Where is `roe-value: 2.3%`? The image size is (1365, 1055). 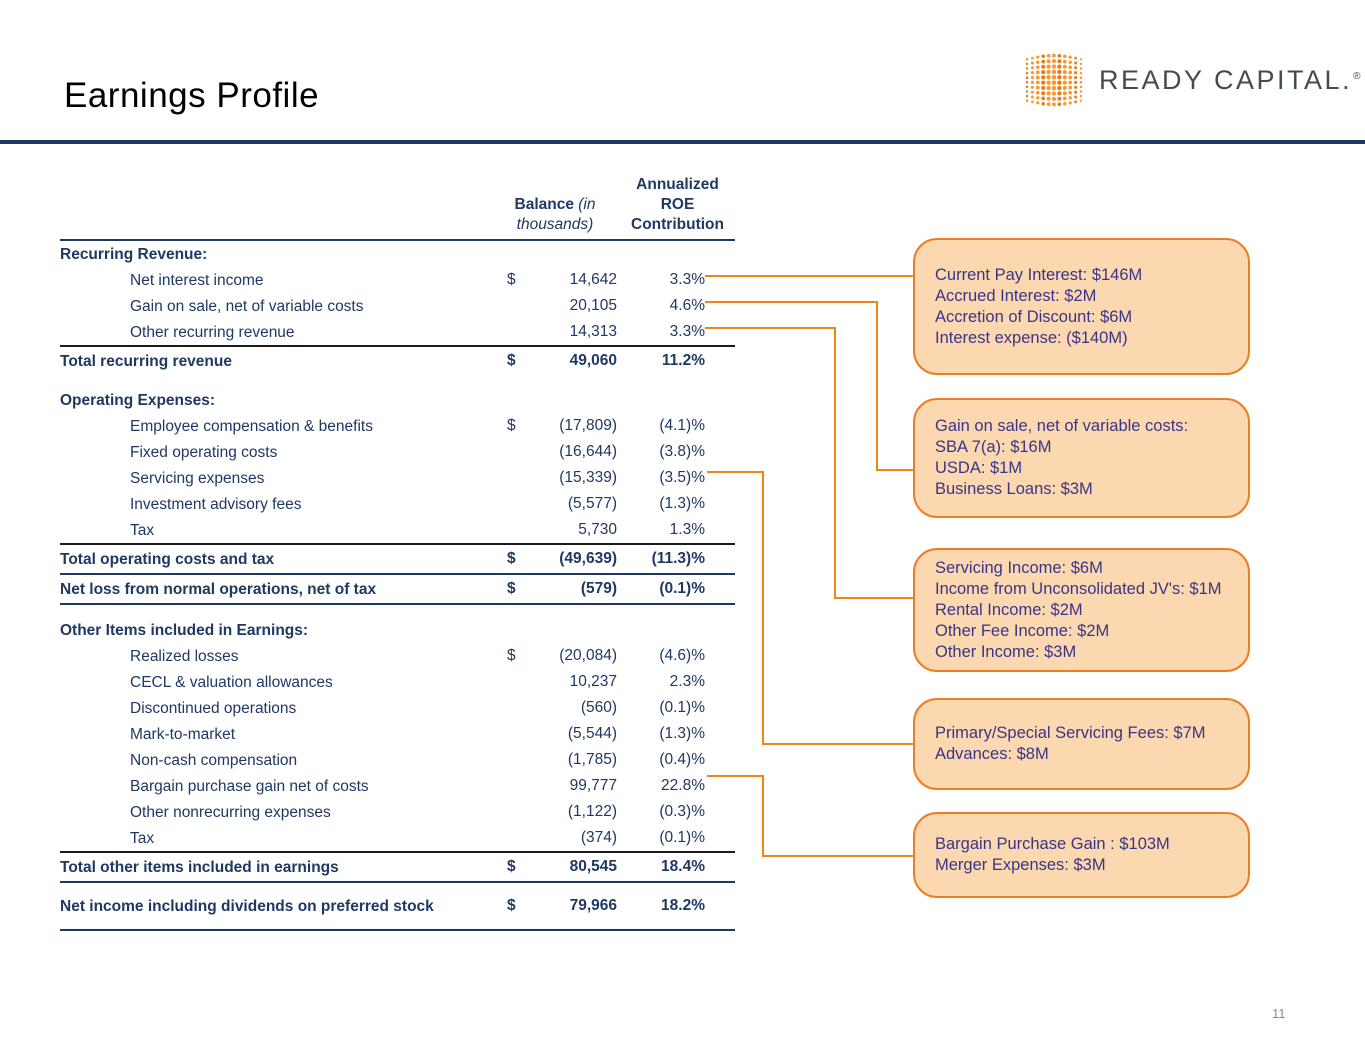 roe-value: 2.3% is located at coordinates (687, 681).